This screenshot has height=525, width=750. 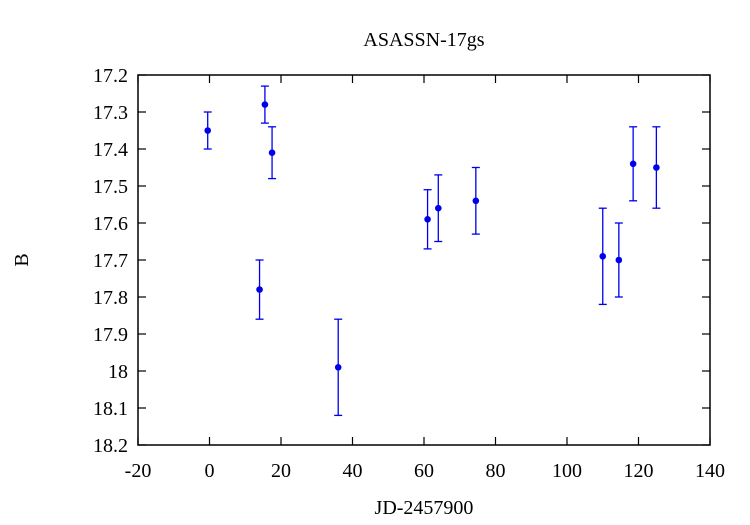 What do you see at coordinates (110, 298) in the screenshot?
I see `y-tick-label: 17.8` at bounding box center [110, 298].